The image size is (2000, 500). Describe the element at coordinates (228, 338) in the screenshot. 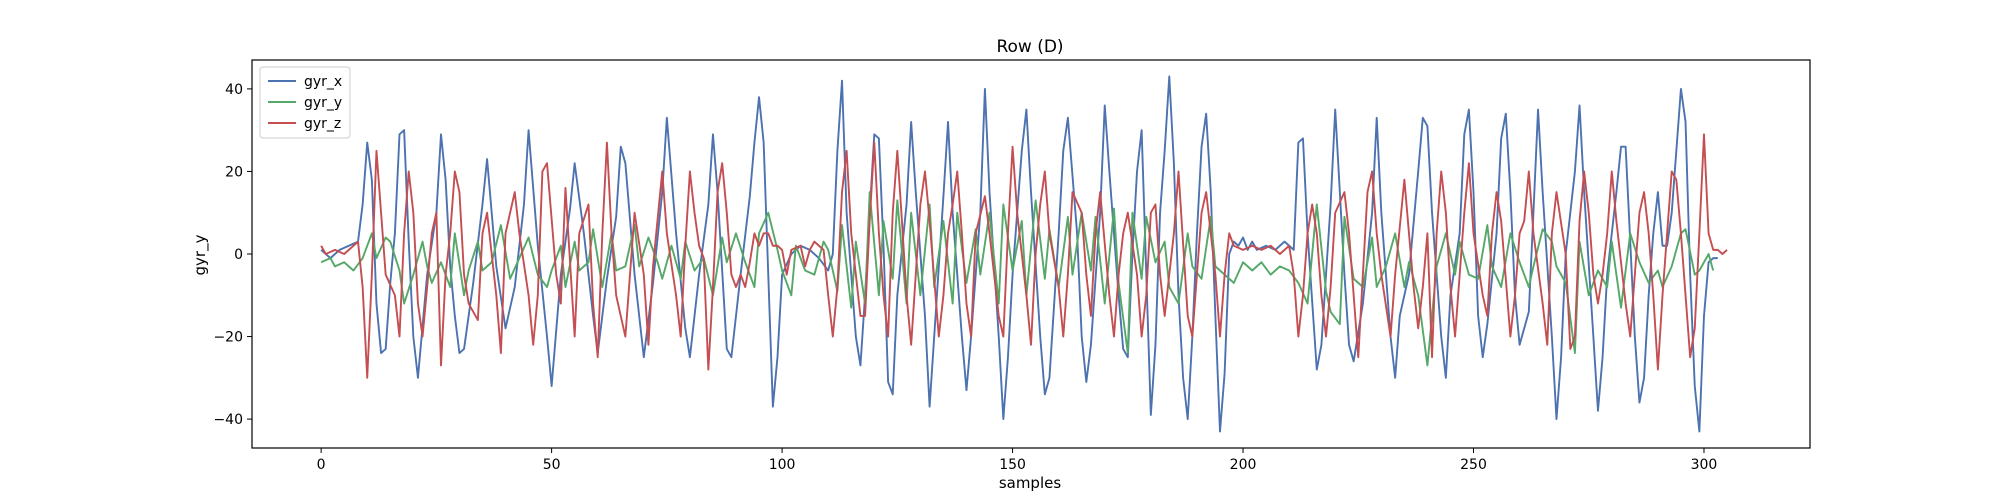

I see `y-tick-label: −20` at that location.